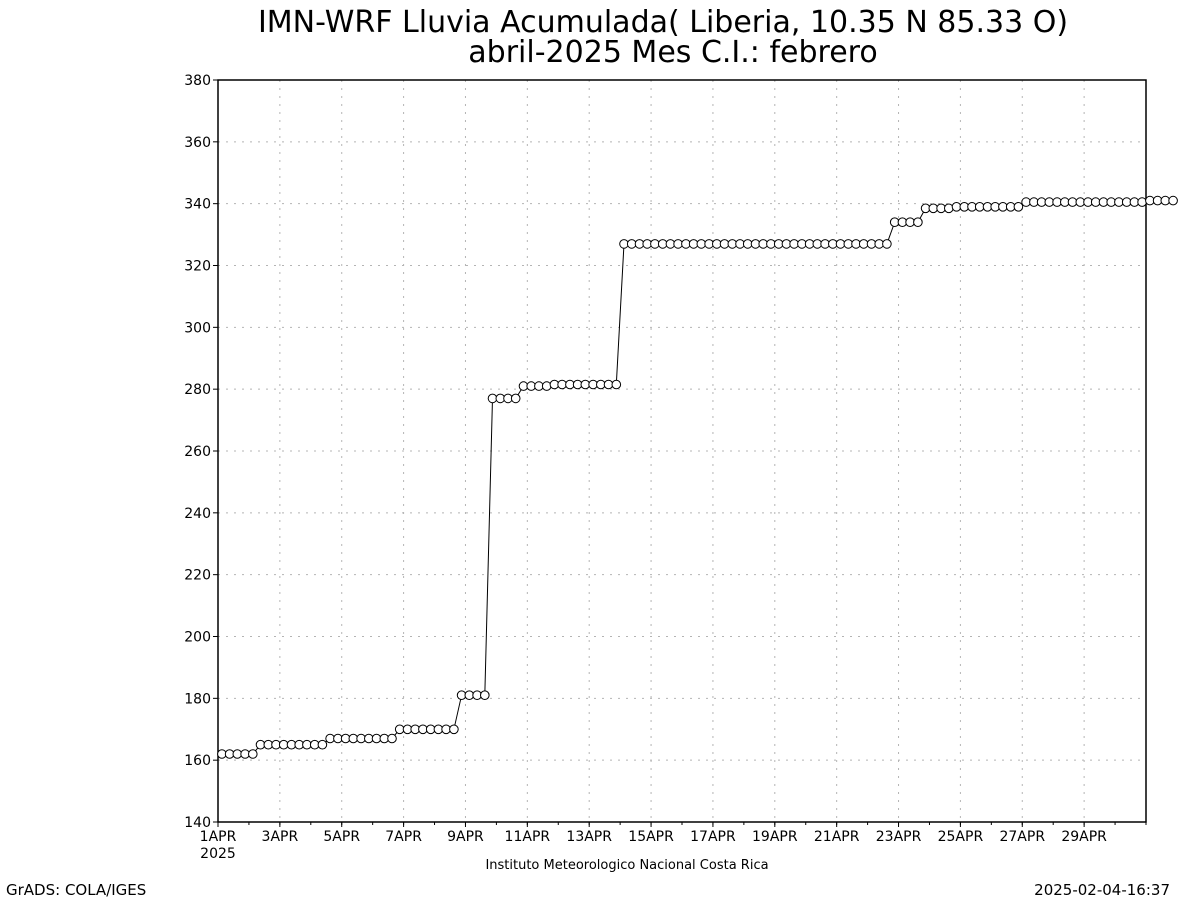 The image size is (1200, 900). I want to click on y-tick-label: 180, so click(197, 699).